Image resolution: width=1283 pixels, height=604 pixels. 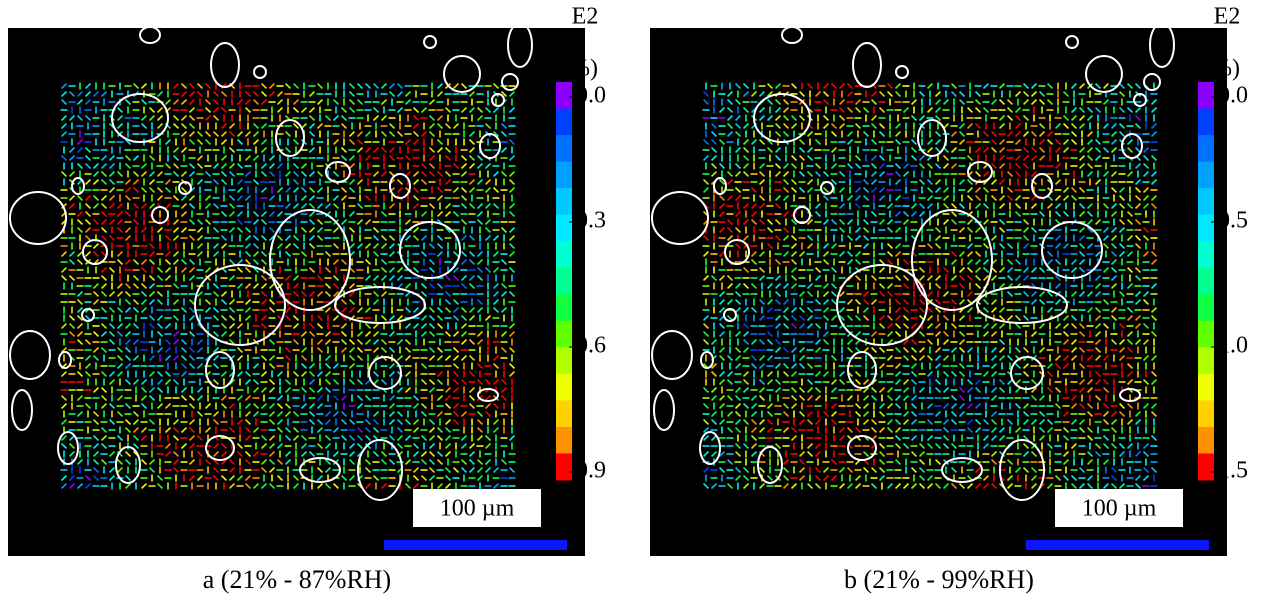 I want to click on particle-outline, so click(x=320, y=470).